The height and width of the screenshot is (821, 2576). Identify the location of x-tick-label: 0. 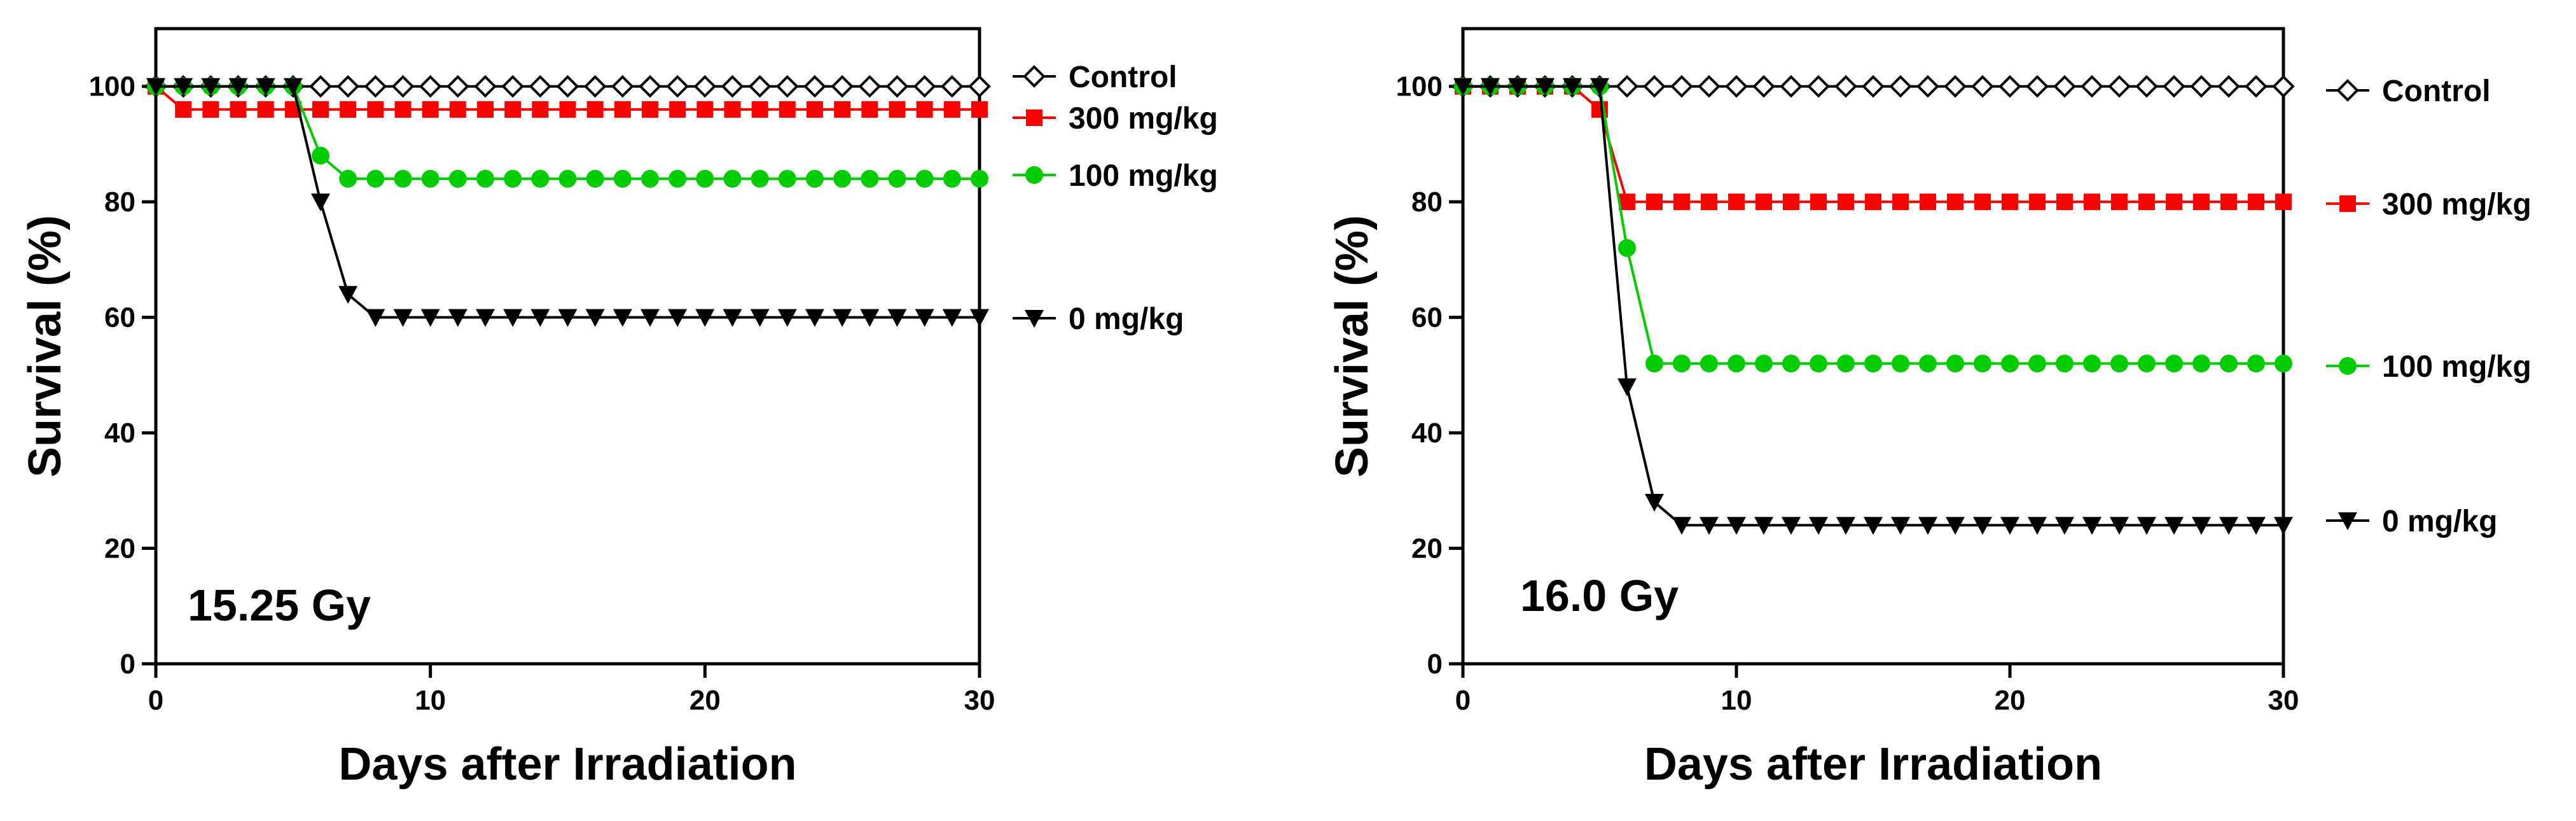
(155, 700).